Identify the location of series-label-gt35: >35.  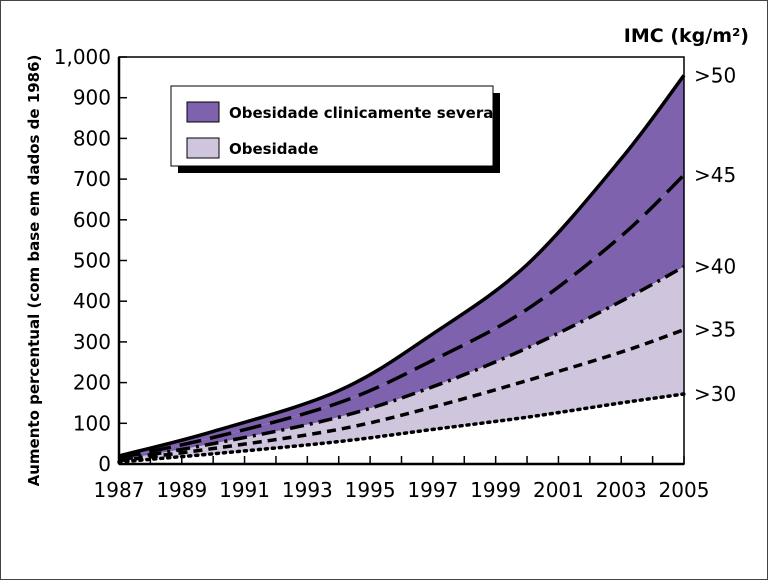
(715, 330).